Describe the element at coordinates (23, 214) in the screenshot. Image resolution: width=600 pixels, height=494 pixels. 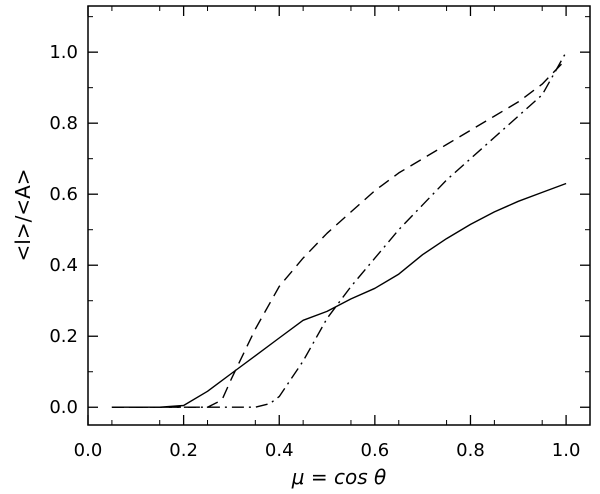
I see `y-axis-title: <l>/<A>` at that location.